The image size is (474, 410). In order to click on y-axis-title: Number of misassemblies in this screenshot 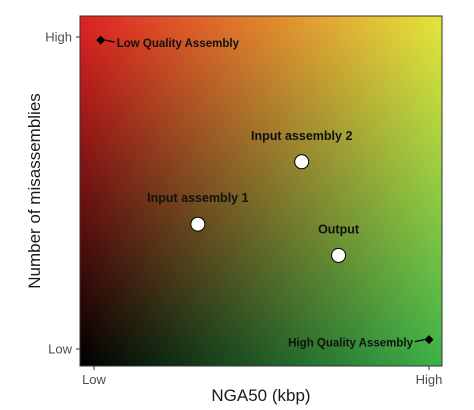, I will do `click(34, 191)`.